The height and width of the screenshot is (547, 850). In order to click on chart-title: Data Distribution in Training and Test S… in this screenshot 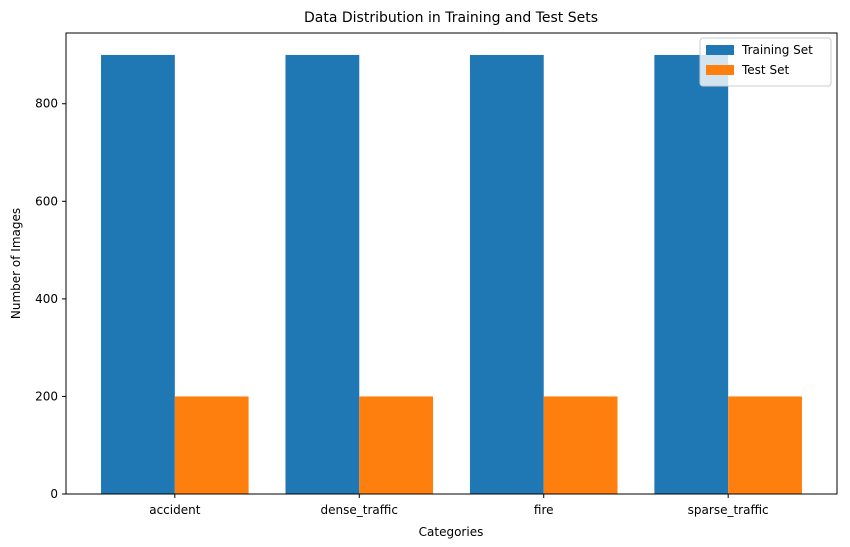, I will do `click(451, 18)`.